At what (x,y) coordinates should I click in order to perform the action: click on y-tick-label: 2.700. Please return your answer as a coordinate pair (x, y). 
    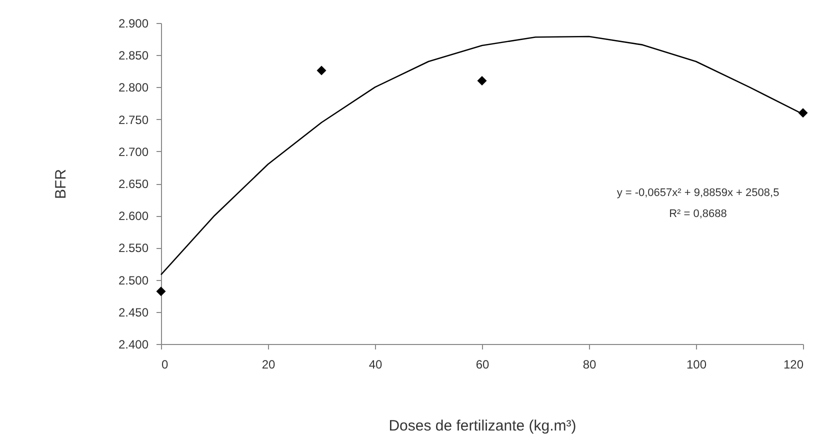
    Looking at the image, I should click on (133, 151).